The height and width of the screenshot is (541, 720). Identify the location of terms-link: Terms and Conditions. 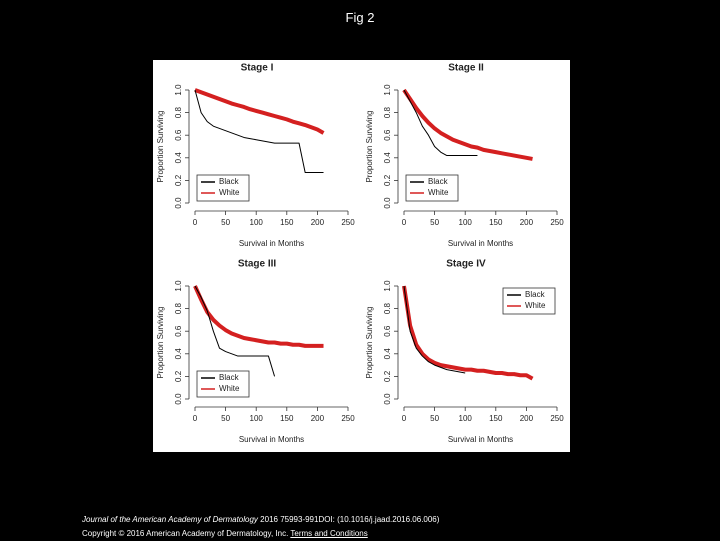
(329, 533).